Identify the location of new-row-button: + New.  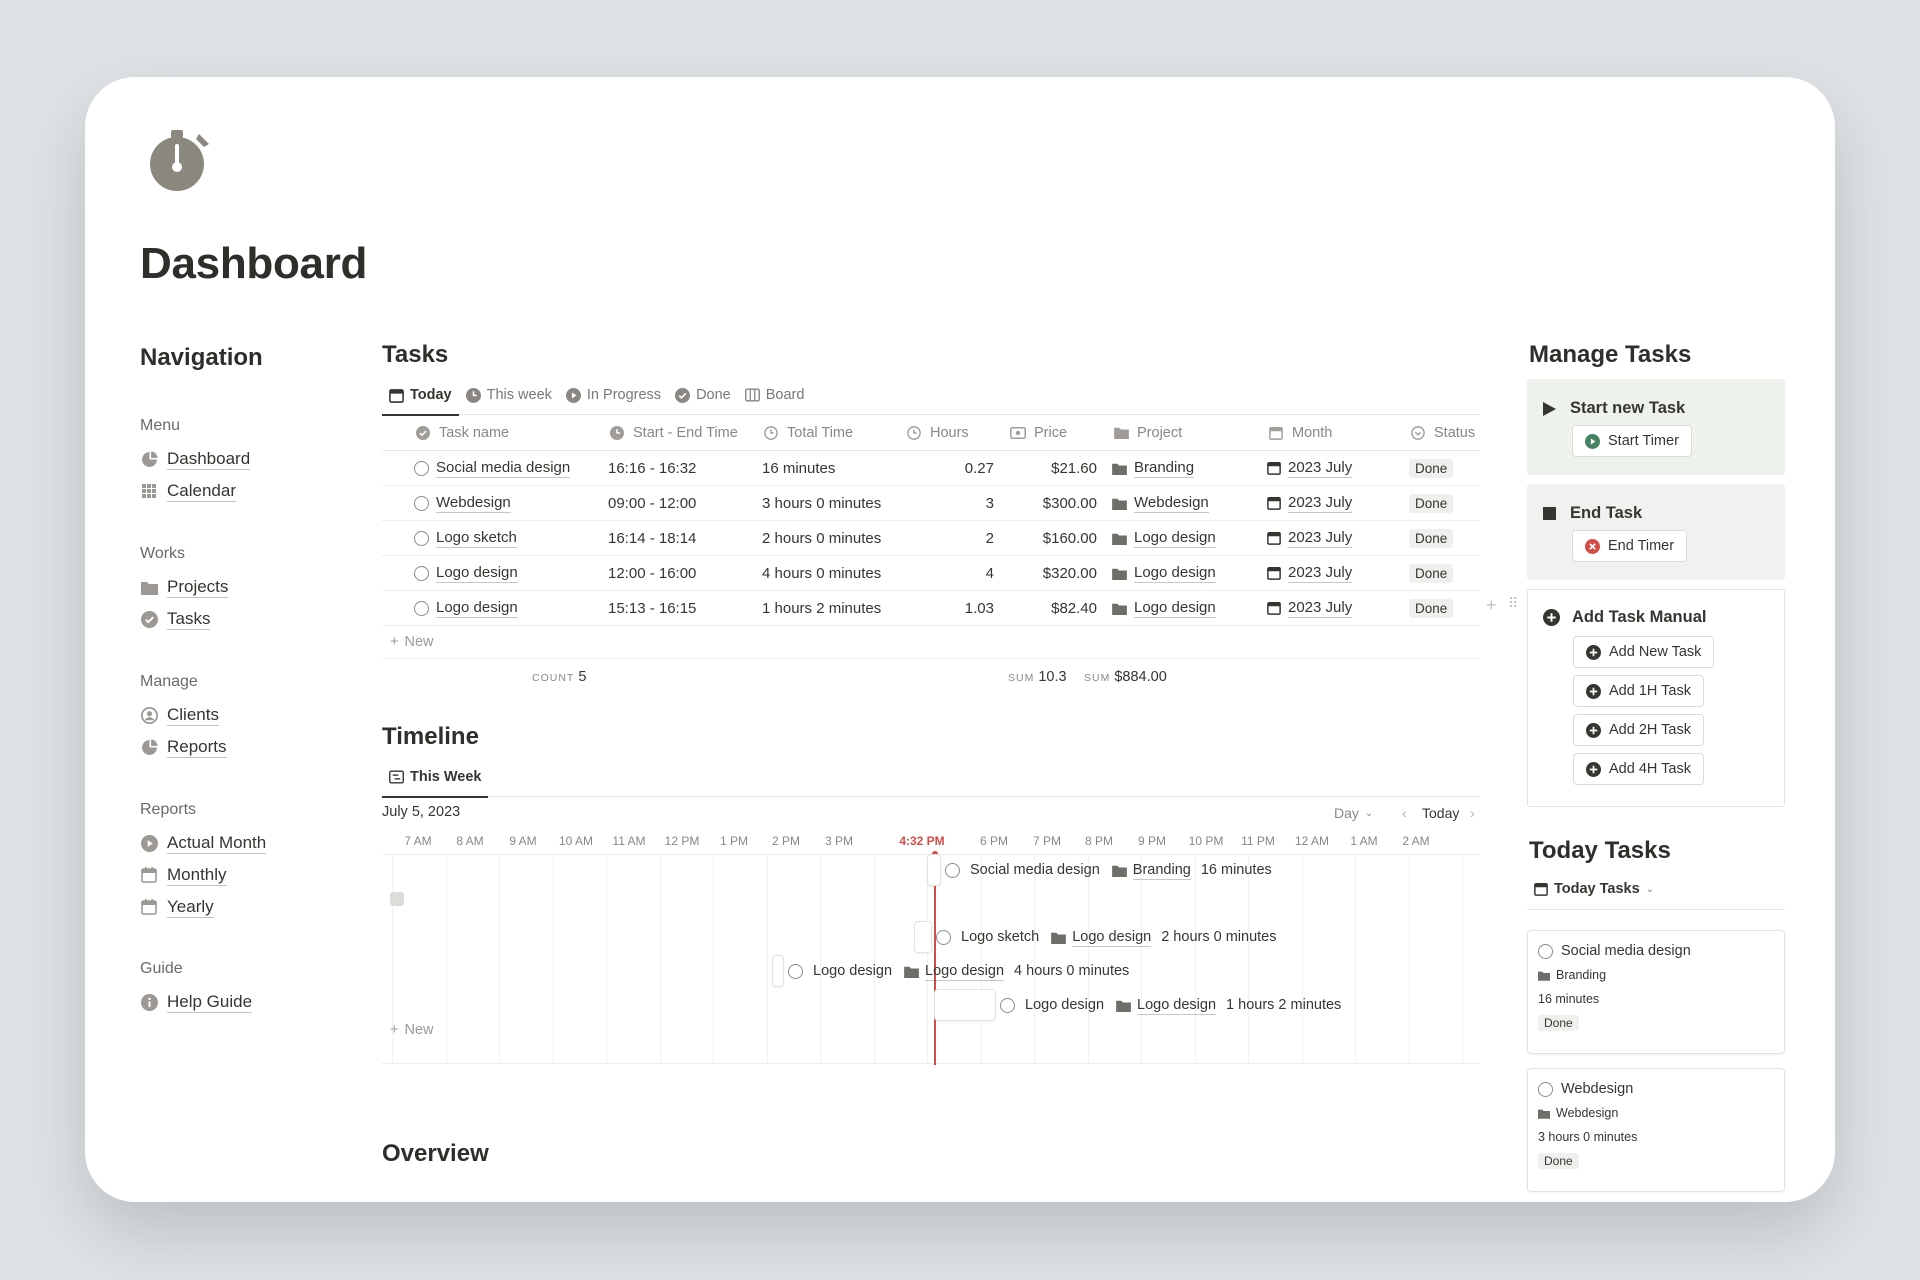
(931, 642).